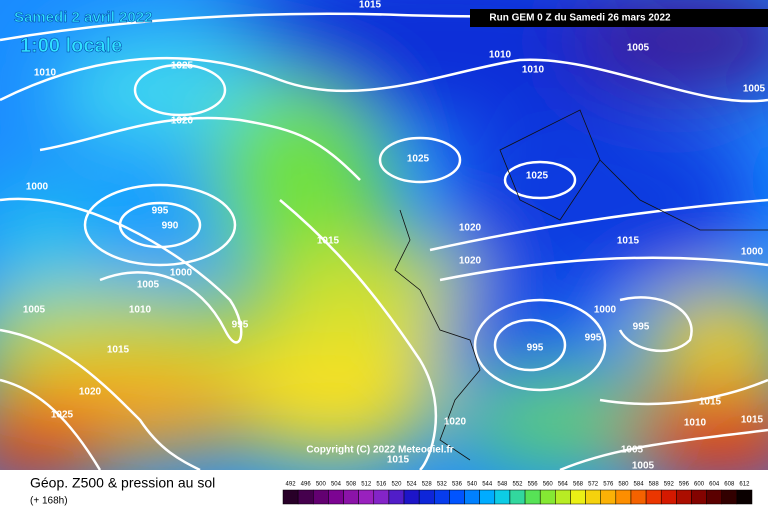 This screenshot has width=768, height=512. I want to click on legend-label: 572, so click(593, 485).